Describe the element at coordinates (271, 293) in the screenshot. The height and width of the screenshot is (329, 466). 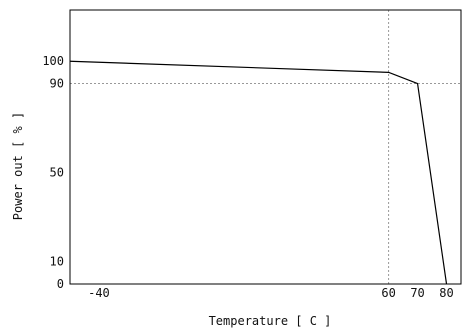
I see `x-tick-labels: -40 60 70 80` at that location.